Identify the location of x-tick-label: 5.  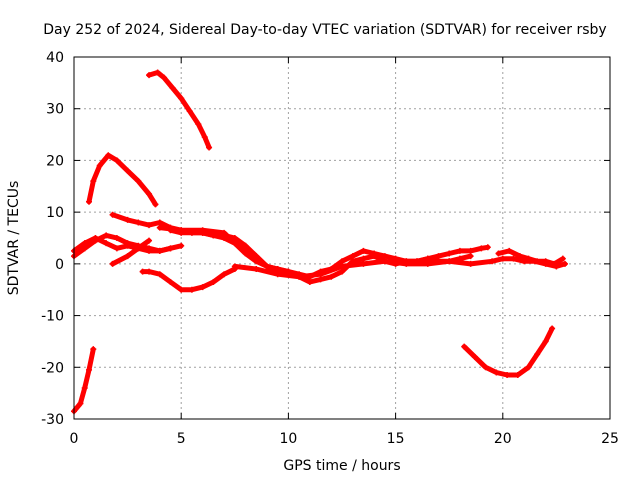
(181, 439).